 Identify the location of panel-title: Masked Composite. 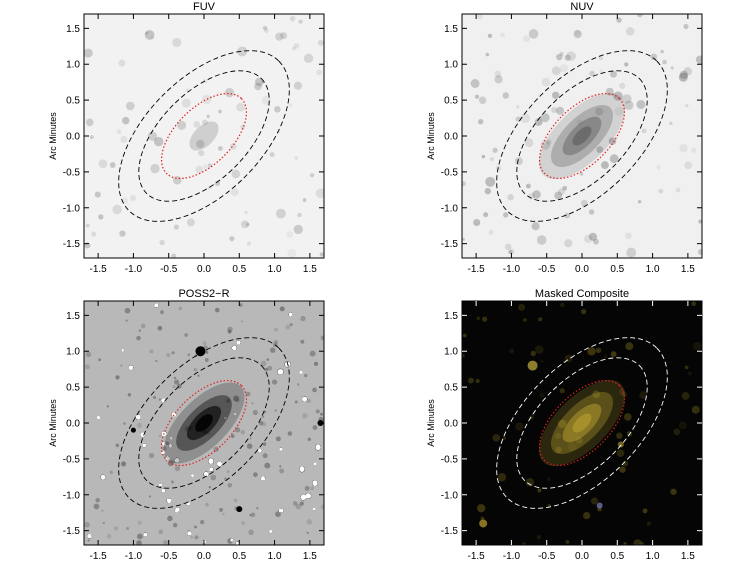
(582, 294).